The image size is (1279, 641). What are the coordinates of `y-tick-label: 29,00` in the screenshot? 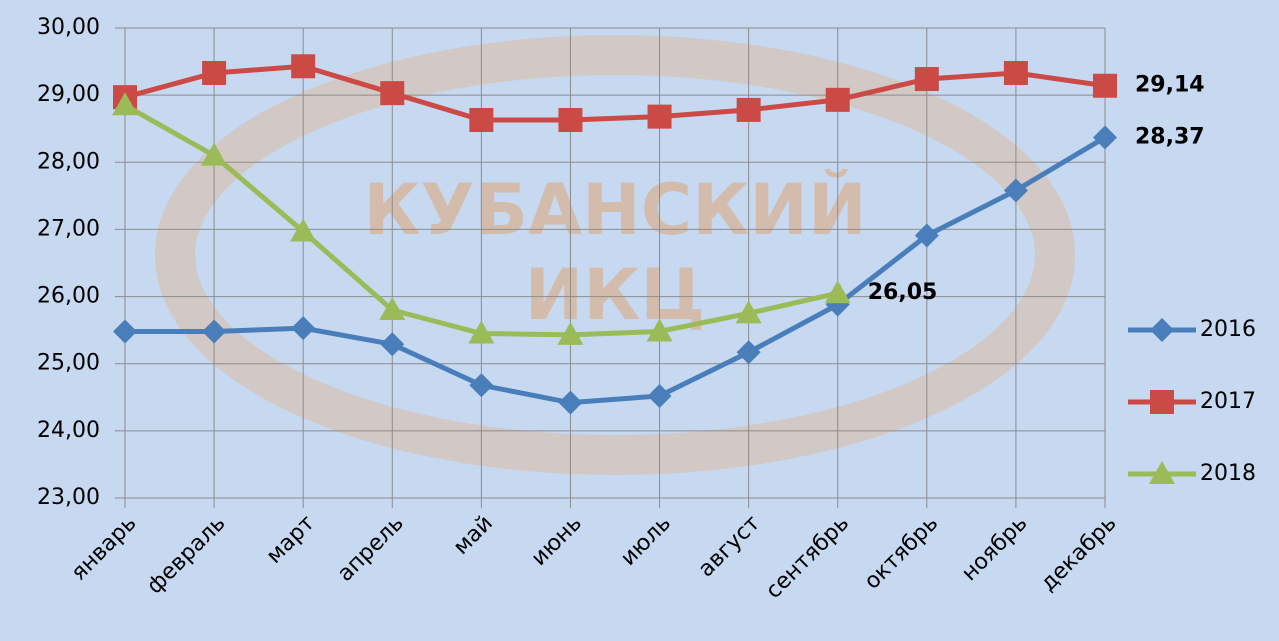 It's located at (68, 94).